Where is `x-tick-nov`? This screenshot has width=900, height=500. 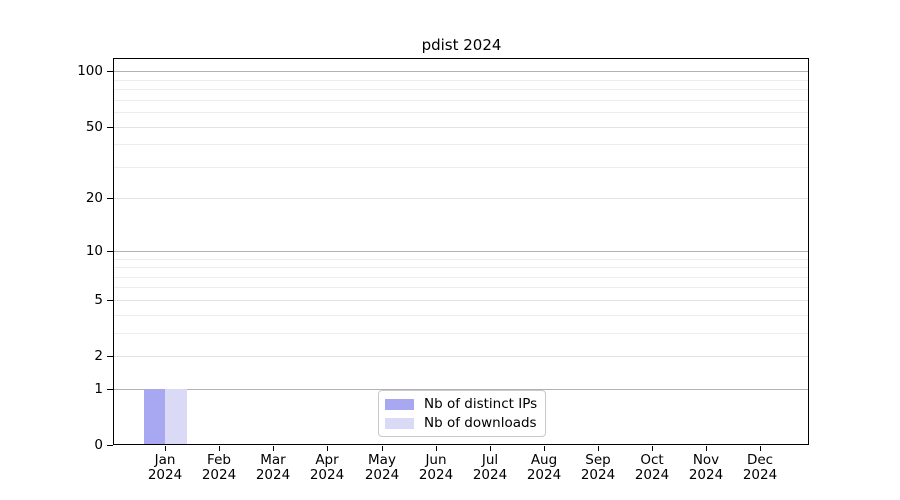 x-tick-nov is located at coordinates (706, 448).